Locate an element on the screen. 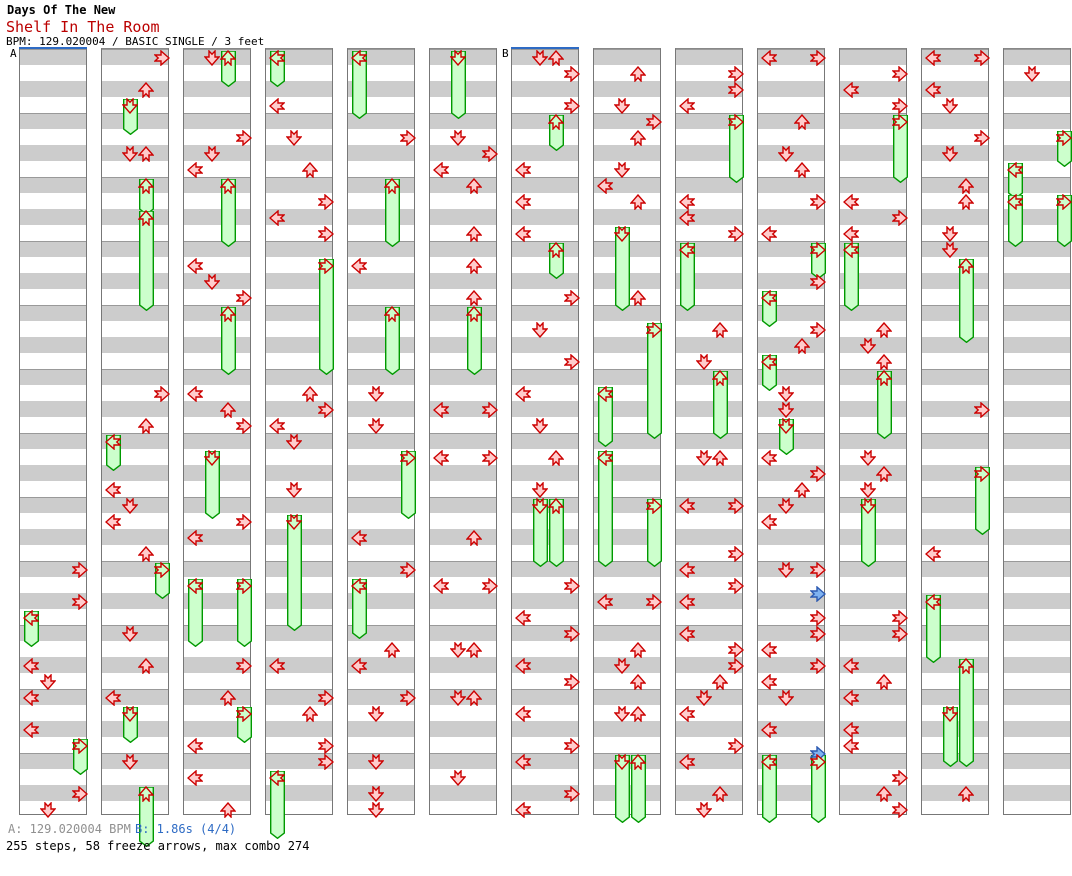  segment-a-bpm-label: A: 129.020004 BPM is located at coordinates (69, 829).